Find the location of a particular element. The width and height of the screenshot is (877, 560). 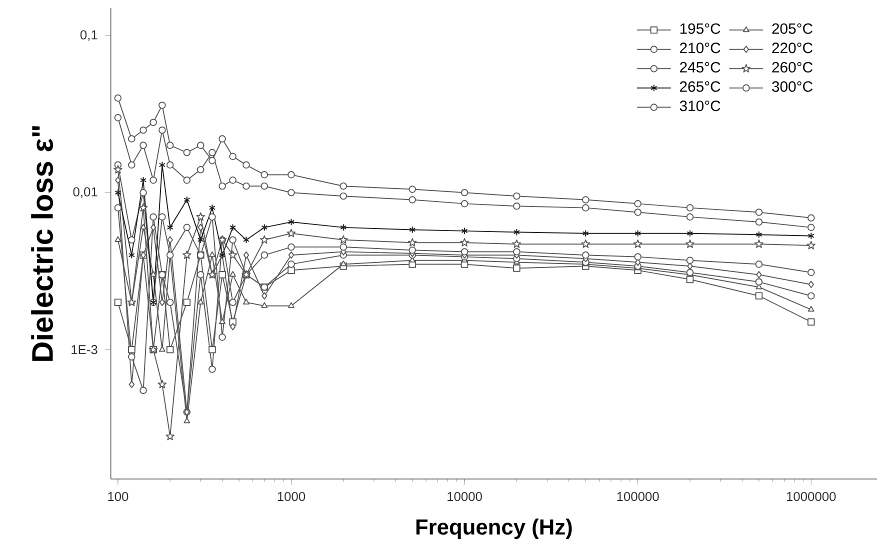

x-tick-label: 1000000 is located at coordinates (811, 496).